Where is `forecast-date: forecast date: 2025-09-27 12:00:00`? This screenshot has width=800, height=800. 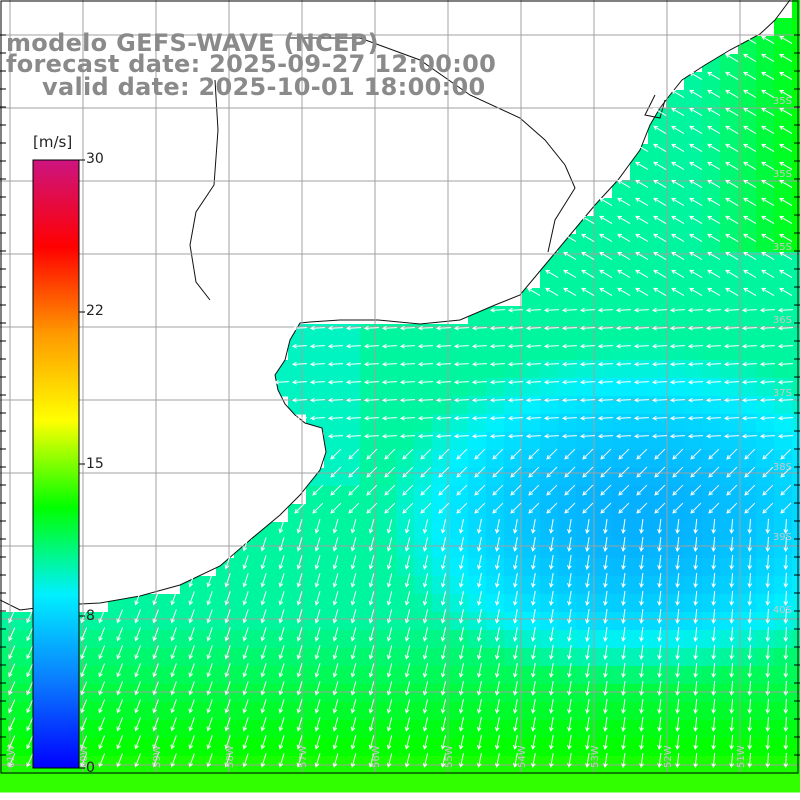 forecast-date: forecast date: 2025-09-27 12:00:00 is located at coordinates (251, 64).